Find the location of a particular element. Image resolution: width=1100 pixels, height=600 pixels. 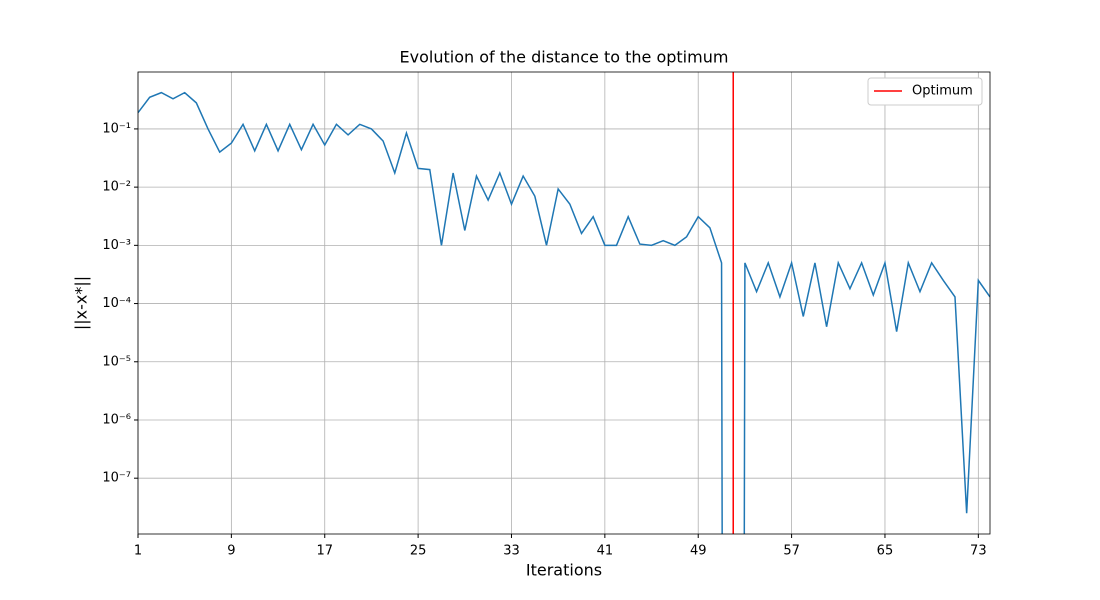

y-tick-label: 10⁻⁴ is located at coordinates (116, 303).